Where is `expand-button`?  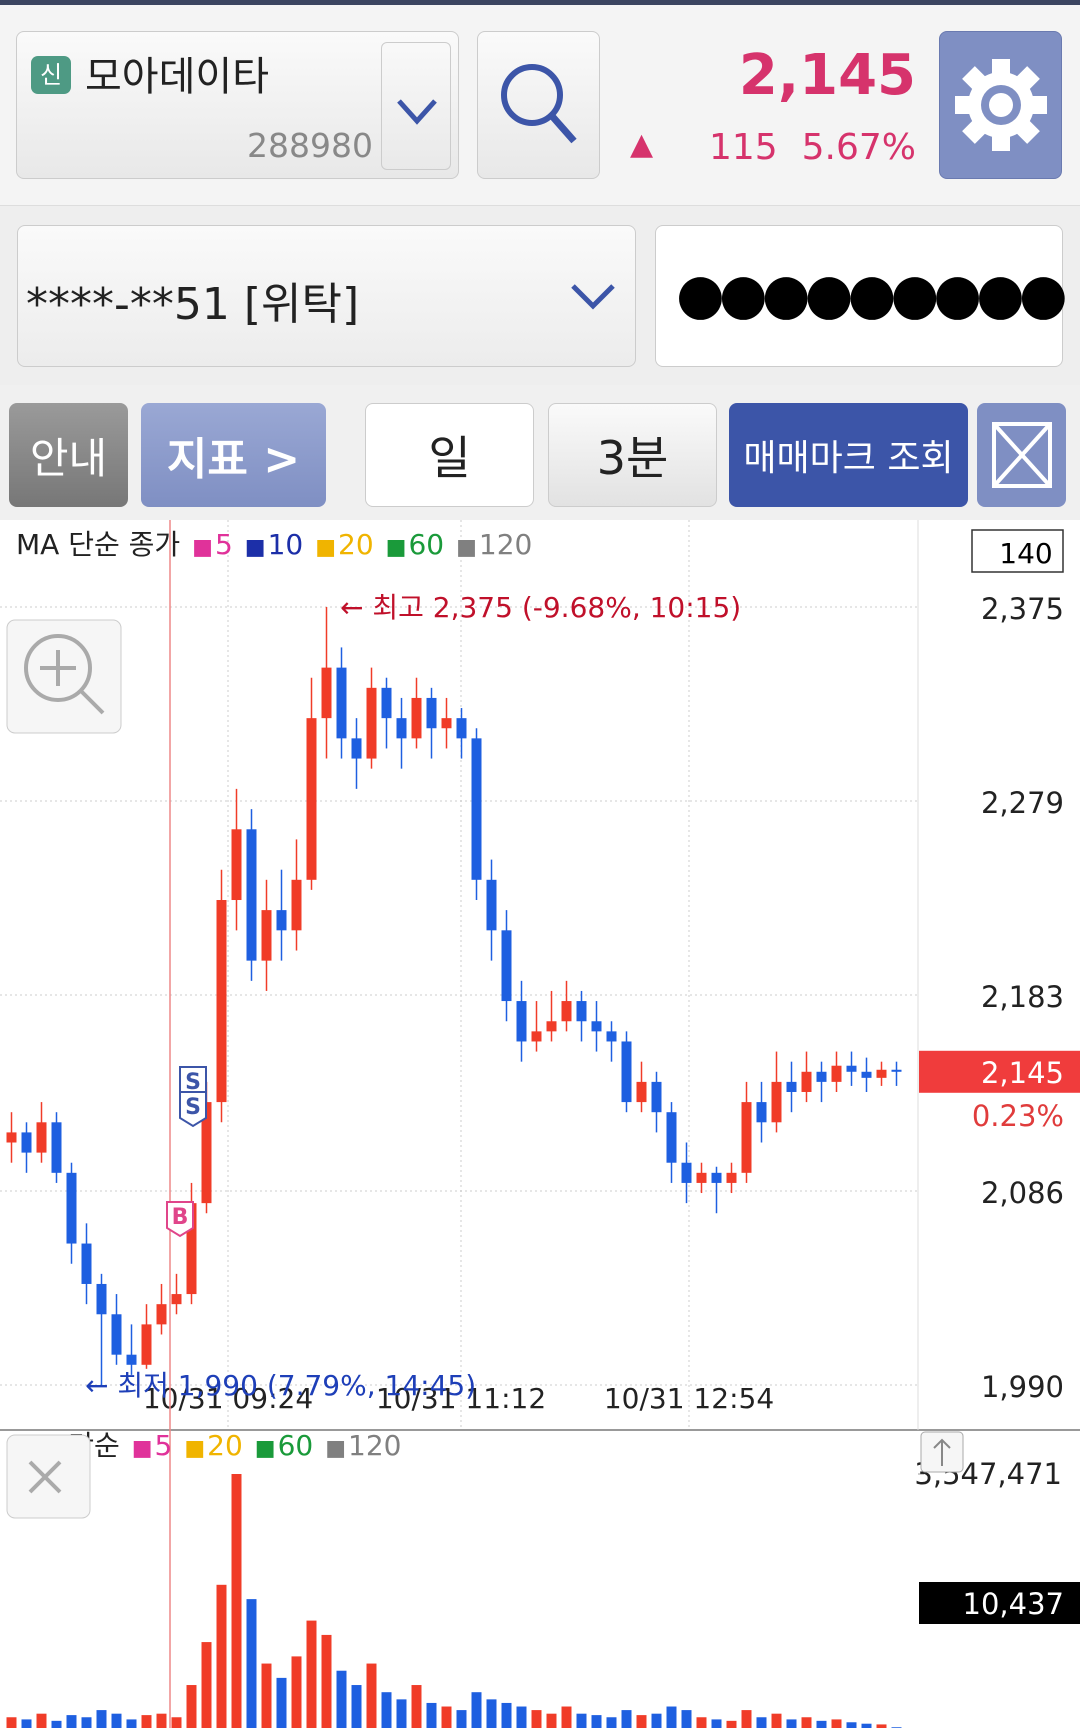 expand-button is located at coordinates (1021, 455).